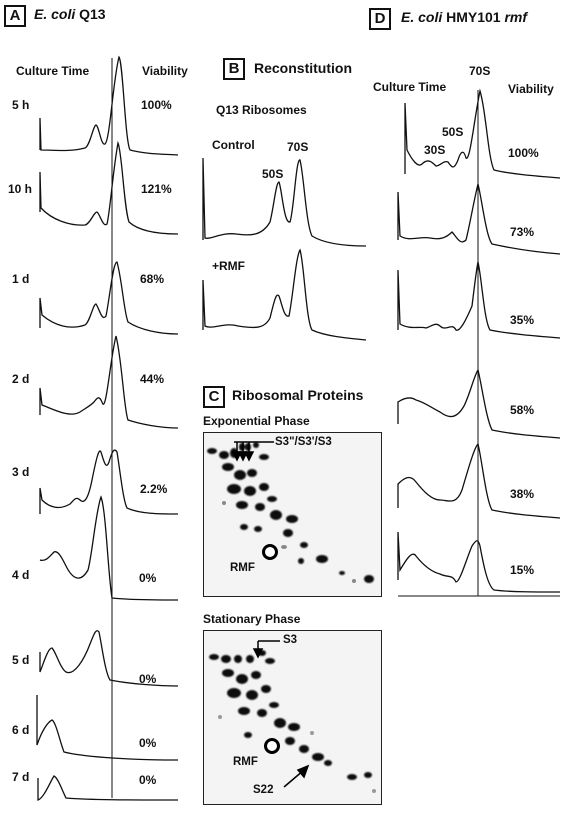  Describe the element at coordinates (473, 17) in the screenshot. I see `panel-d-strain: HMY101` at that location.